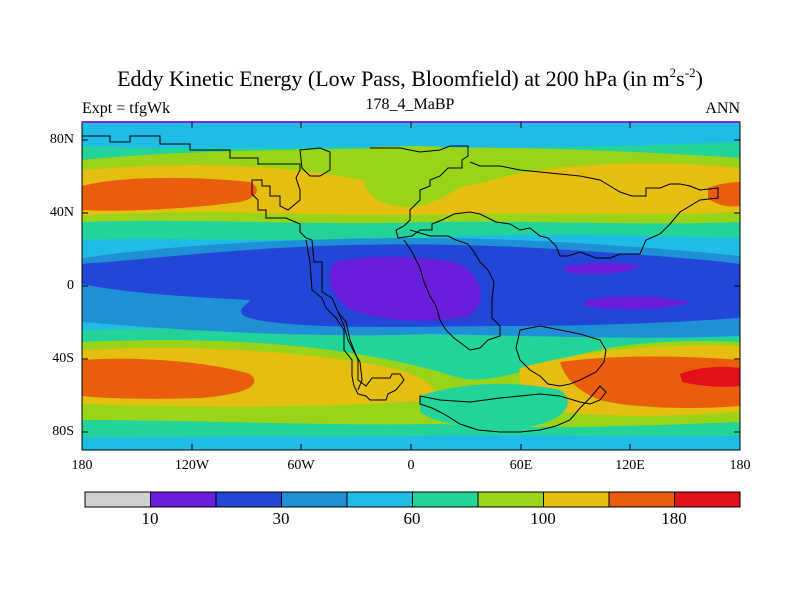 The height and width of the screenshot is (600, 800). I want to click on contour-orange-north-west, so click(169, 194).